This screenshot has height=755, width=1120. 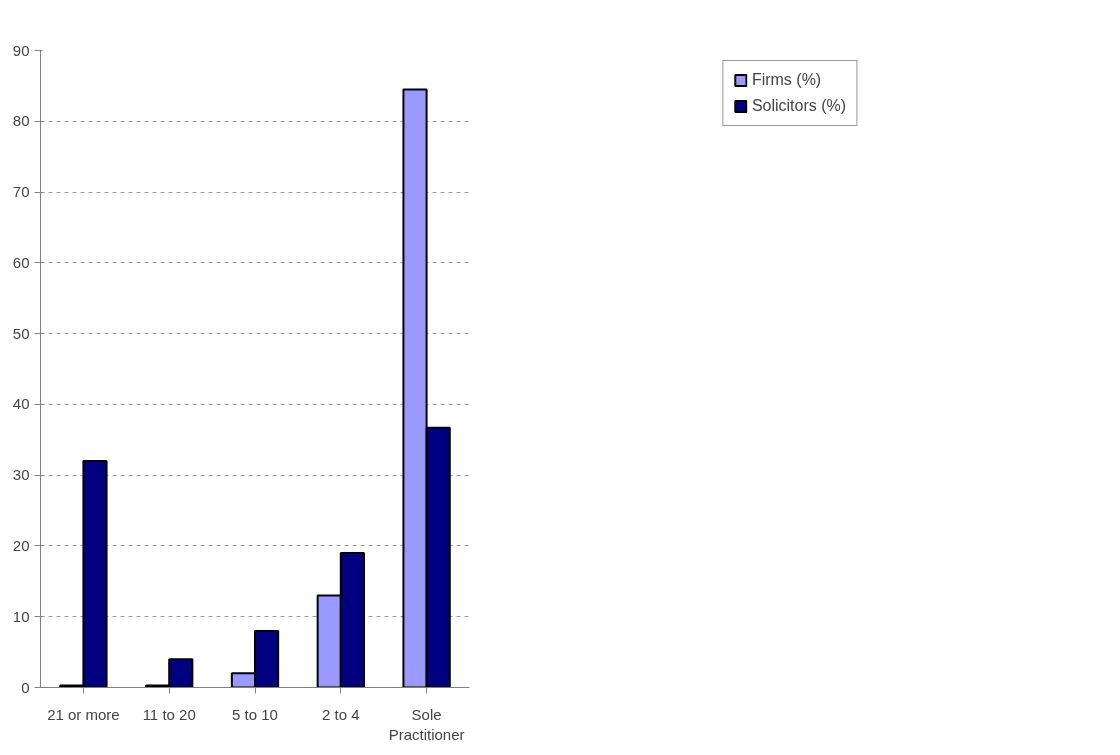 What do you see at coordinates (341, 714) in the screenshot?
I see `x-tick-label: 2 to 4` at bounding box center [341, 714].